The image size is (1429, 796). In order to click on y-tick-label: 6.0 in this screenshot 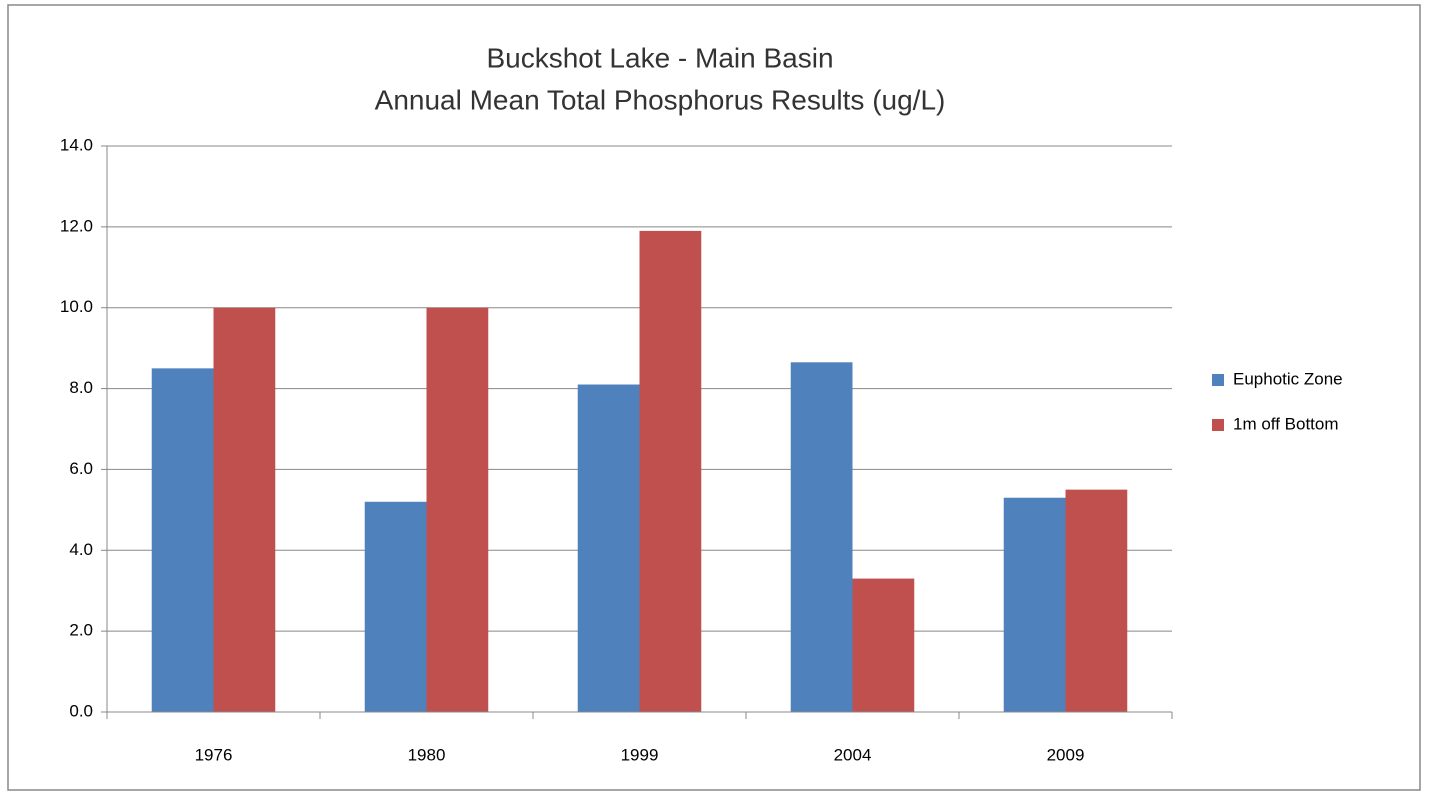, I will do `click(81, 468)`.